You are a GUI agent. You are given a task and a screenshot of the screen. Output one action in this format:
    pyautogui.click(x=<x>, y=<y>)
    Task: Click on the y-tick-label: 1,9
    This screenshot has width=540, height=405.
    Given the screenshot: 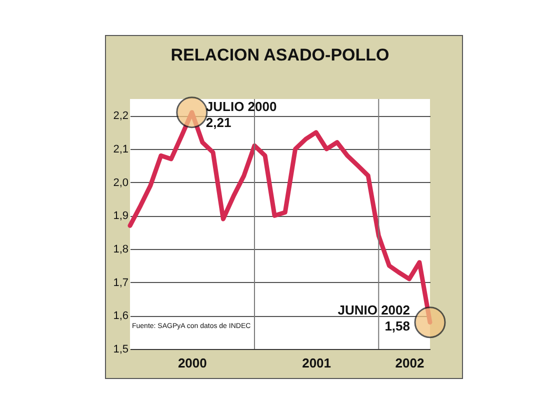 What is the action you would take?
    pyautogui.click(x=120, y=216)
    